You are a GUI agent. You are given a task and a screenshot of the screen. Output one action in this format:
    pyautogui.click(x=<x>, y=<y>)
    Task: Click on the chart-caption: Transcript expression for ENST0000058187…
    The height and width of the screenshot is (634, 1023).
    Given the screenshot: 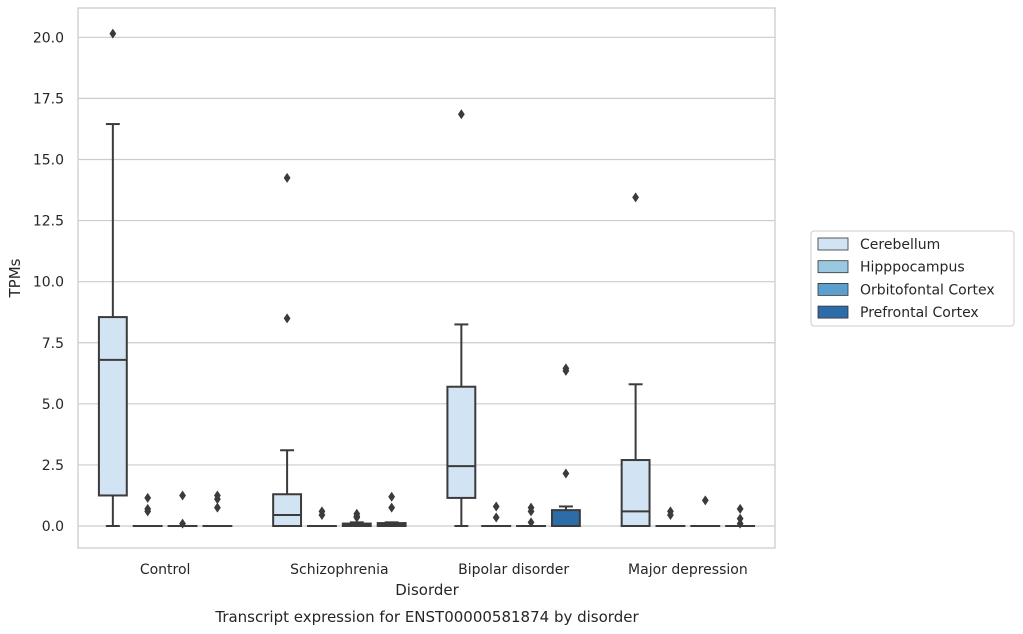 What is the action you would take?
    pyautogui.click(x=426, y=617)
    